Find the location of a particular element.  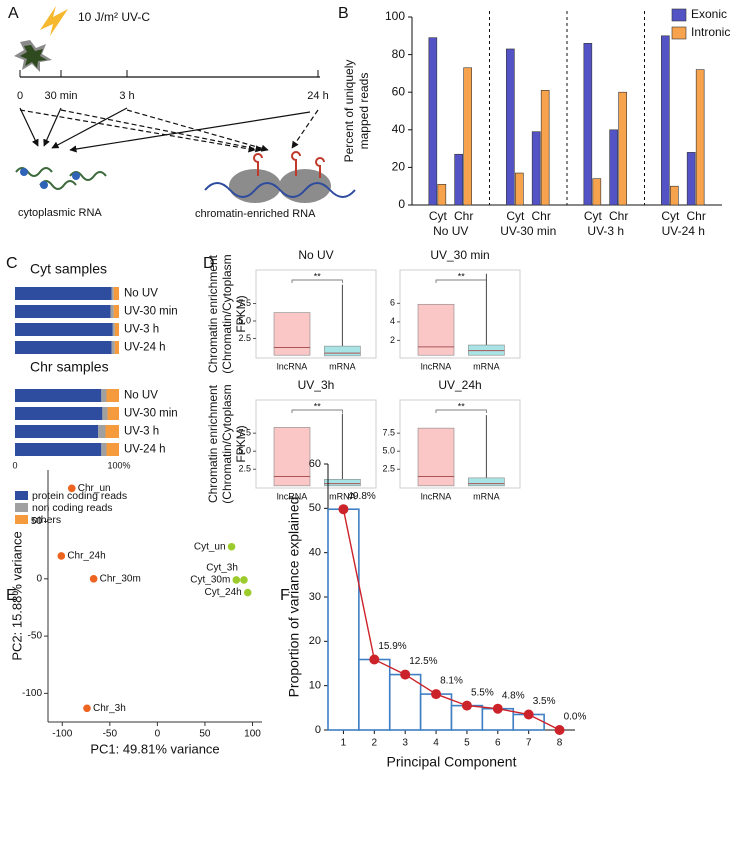

legend-label: protein coding reads is located at coordinates (79, 496).